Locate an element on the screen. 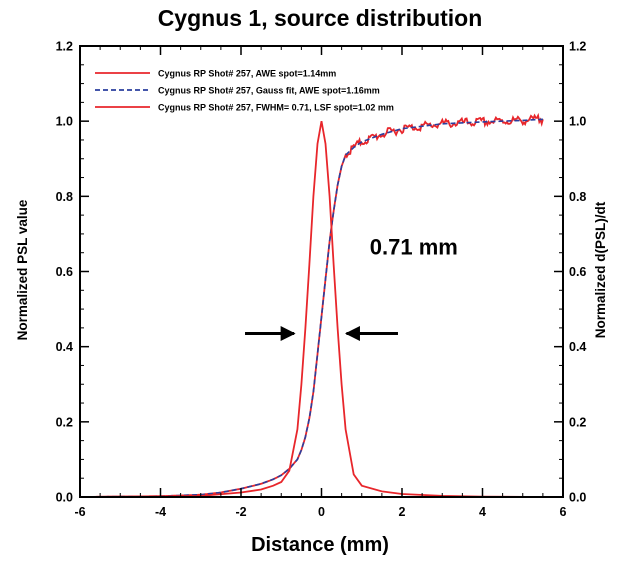 The image size is (623, 563). legend-label-1: Cygnus RP Shot# 257, AWE spot=1.14mm is located at coordinates (247, 74).